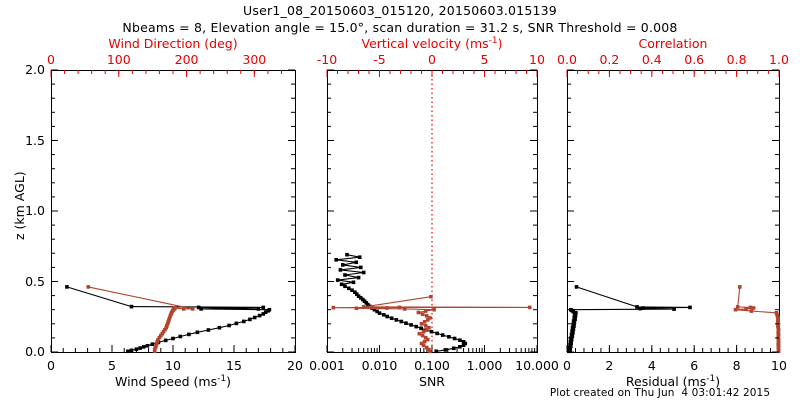 This screenshot has width=800, height=400. Describe the element at coordinates (537, 59) in the screenshot. I see `tick-label-top-1-4: 10` at that location.